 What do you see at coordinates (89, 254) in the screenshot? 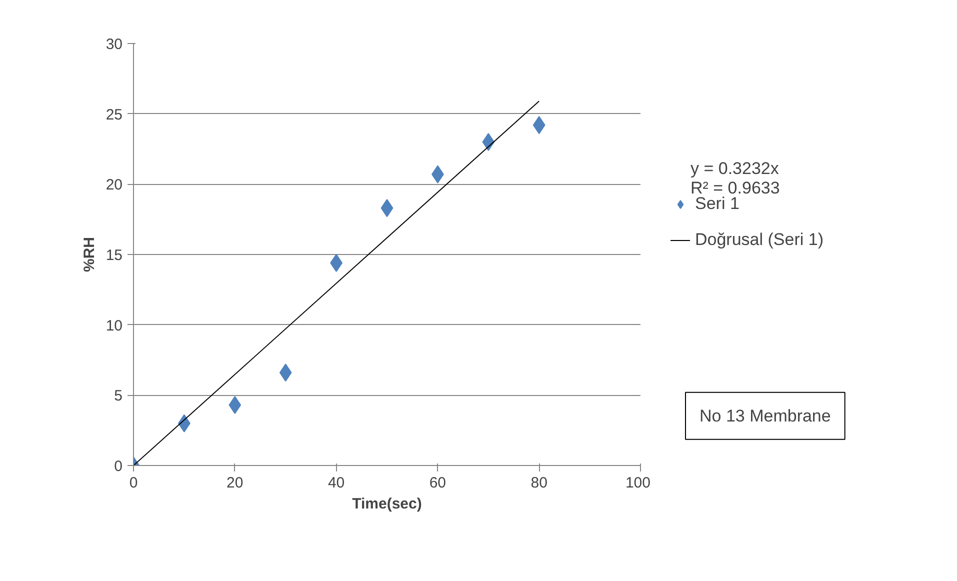
I see `y-axis-title: %RH` at bounding box center [89, 254].